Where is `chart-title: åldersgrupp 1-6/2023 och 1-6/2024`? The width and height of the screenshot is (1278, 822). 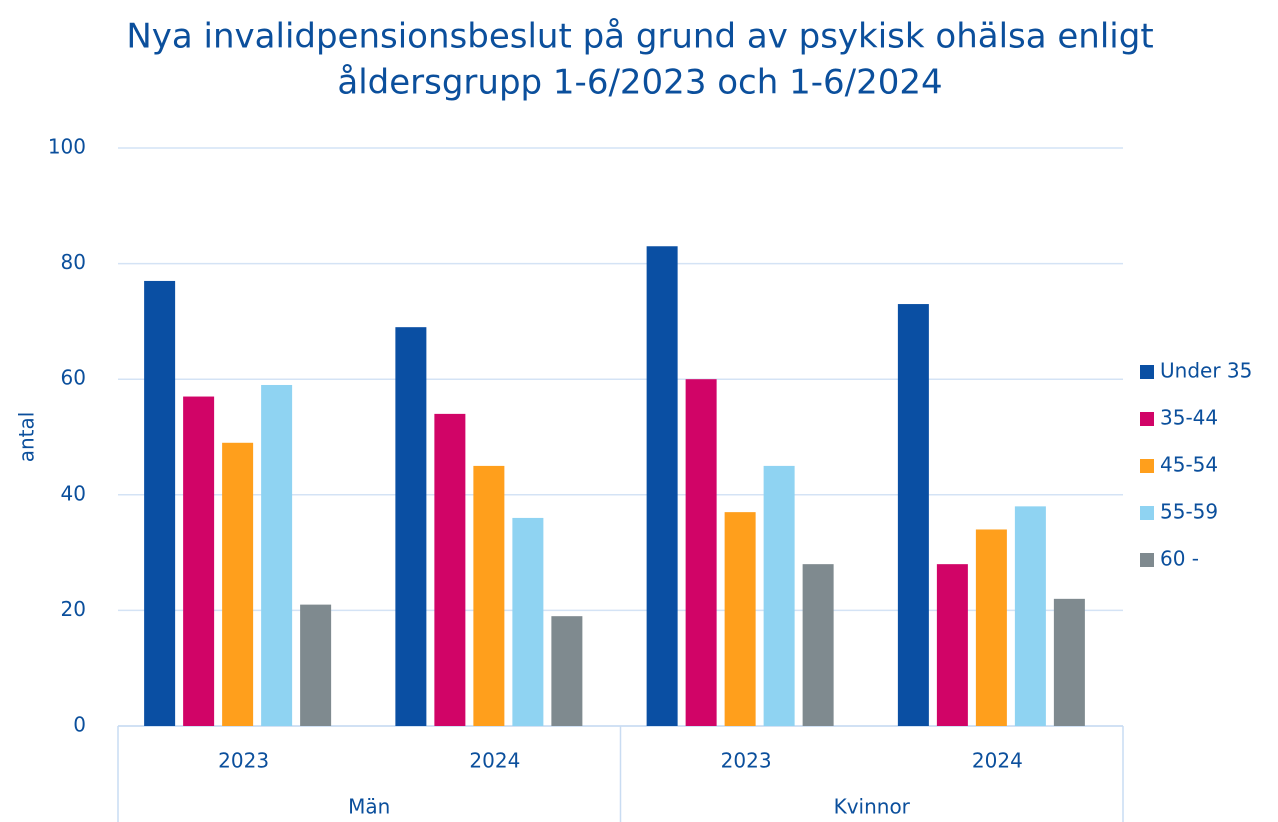
chart-title: åldersgrupp 1-6/2023 och 1-6/2024 is located at coordinates (639, 83).